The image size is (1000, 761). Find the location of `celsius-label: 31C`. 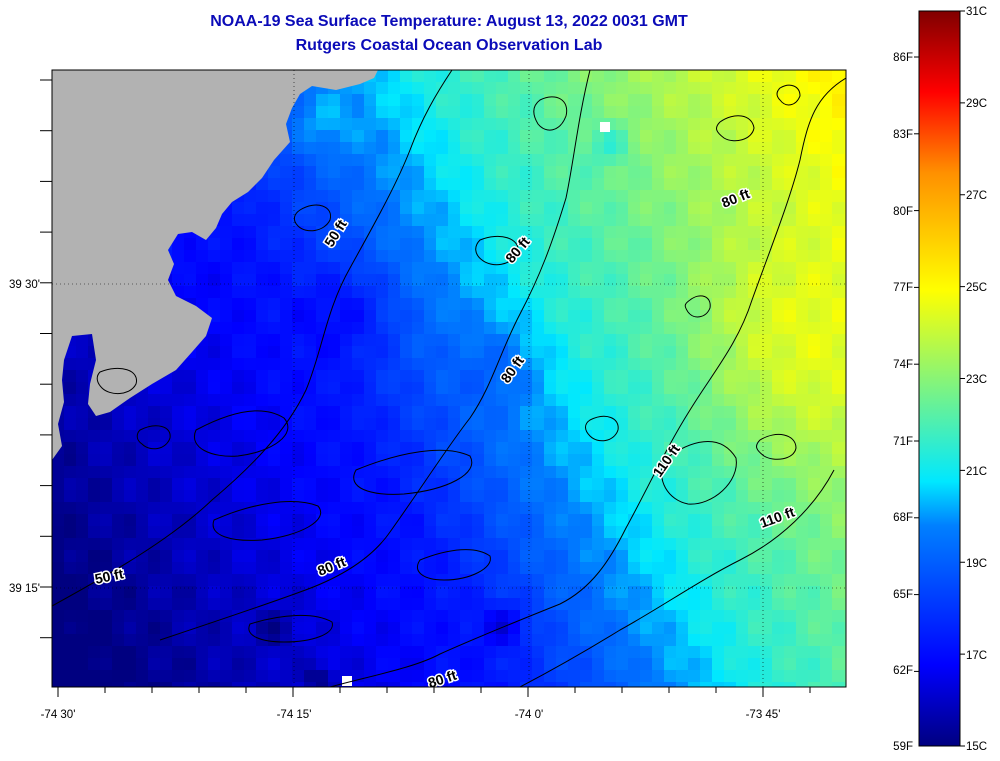

celsius-label: 31C is located at coordinates (976, 12).